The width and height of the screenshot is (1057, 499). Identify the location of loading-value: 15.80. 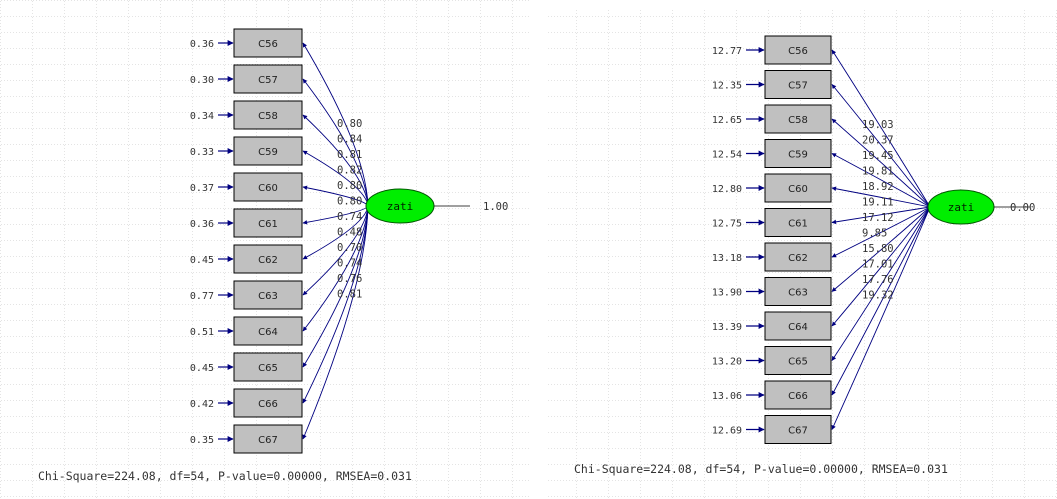
(878, 249).